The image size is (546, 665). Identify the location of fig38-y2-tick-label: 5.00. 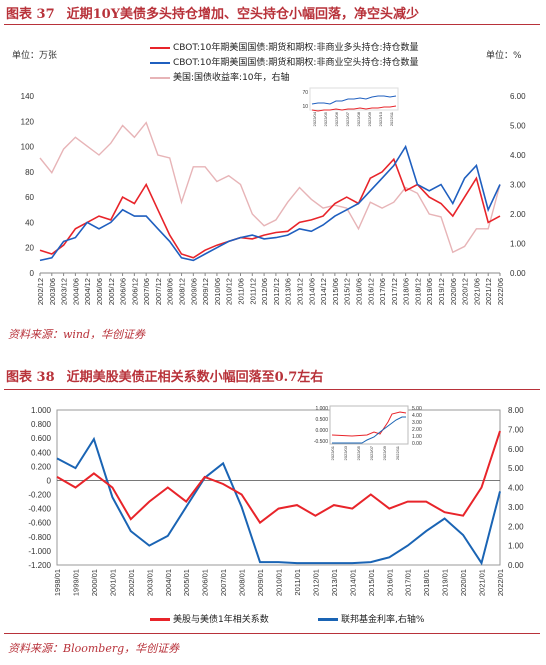
(516, 468).